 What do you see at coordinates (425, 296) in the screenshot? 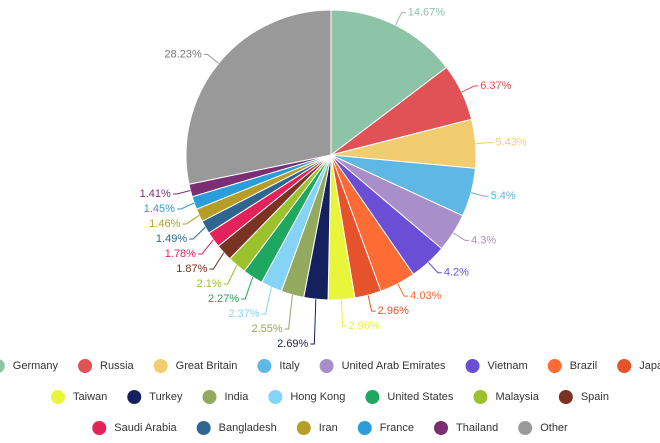
I see `data-label: 4.03%` at bounding box center [425, 296].